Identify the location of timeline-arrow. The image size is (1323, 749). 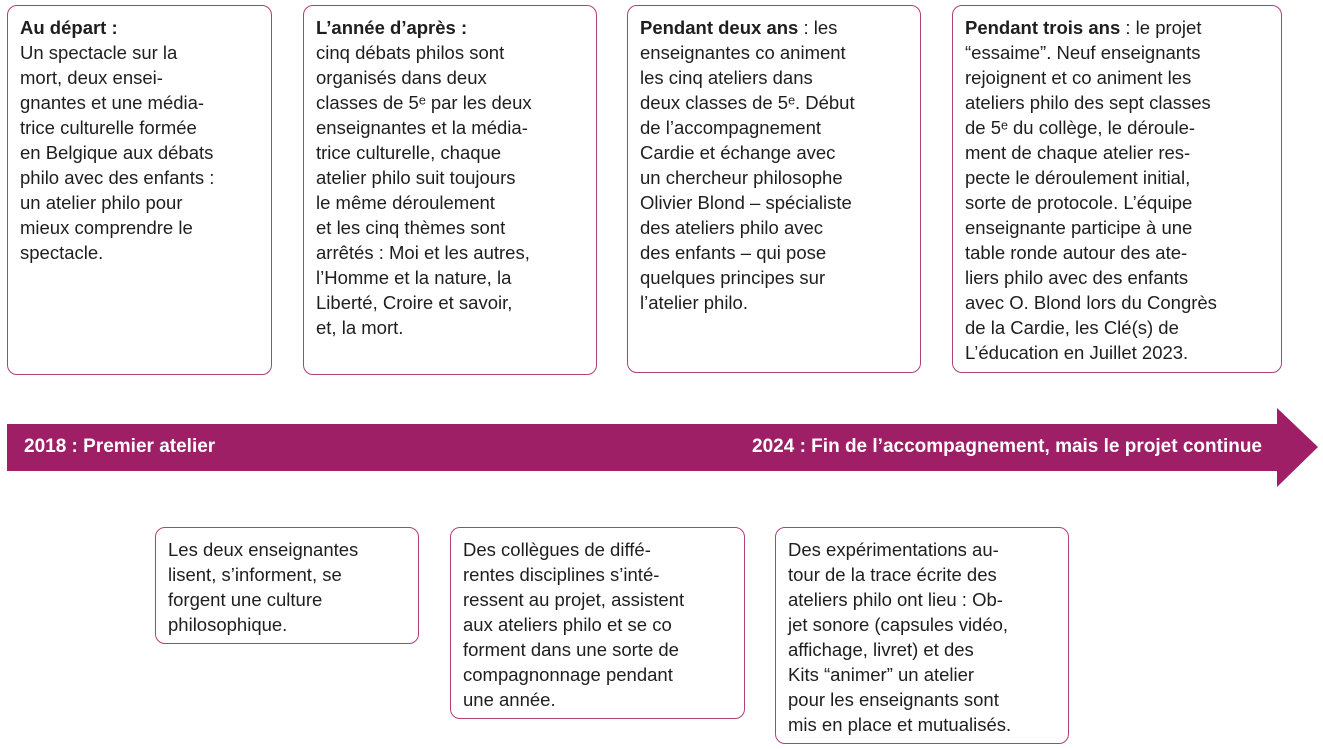
(662, 447).